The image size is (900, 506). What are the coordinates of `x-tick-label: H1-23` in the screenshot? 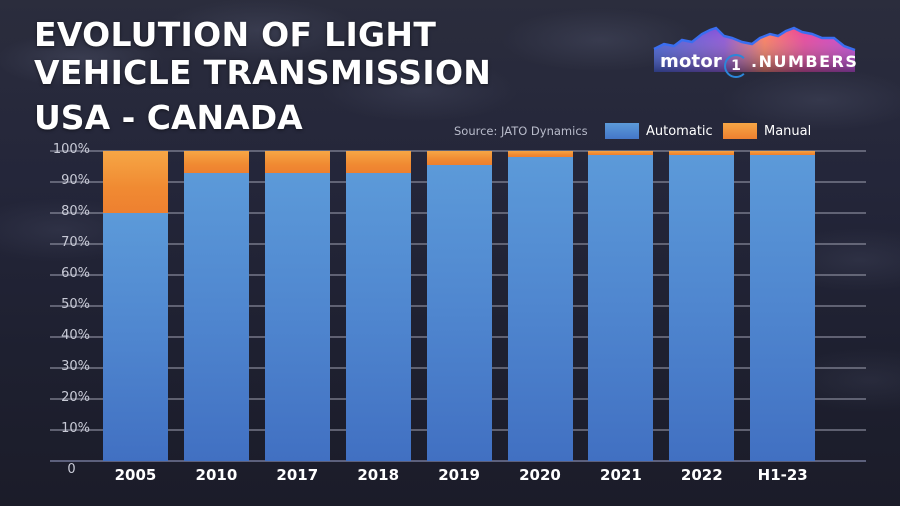 It's located at (782, 475).